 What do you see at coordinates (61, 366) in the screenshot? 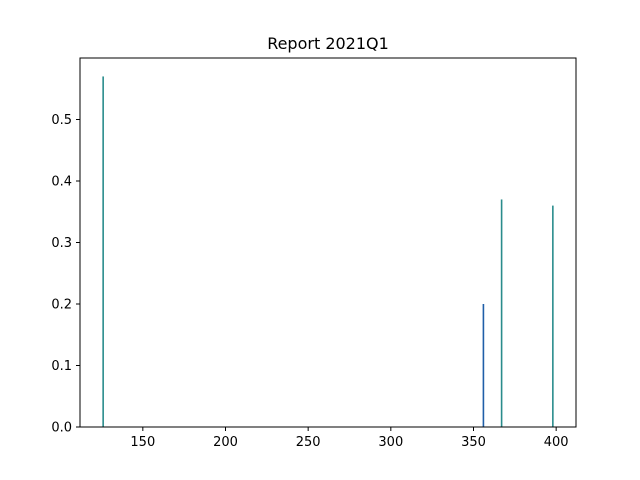
I see `y-tick-label: 0.1` at bounding box center [61, 366].